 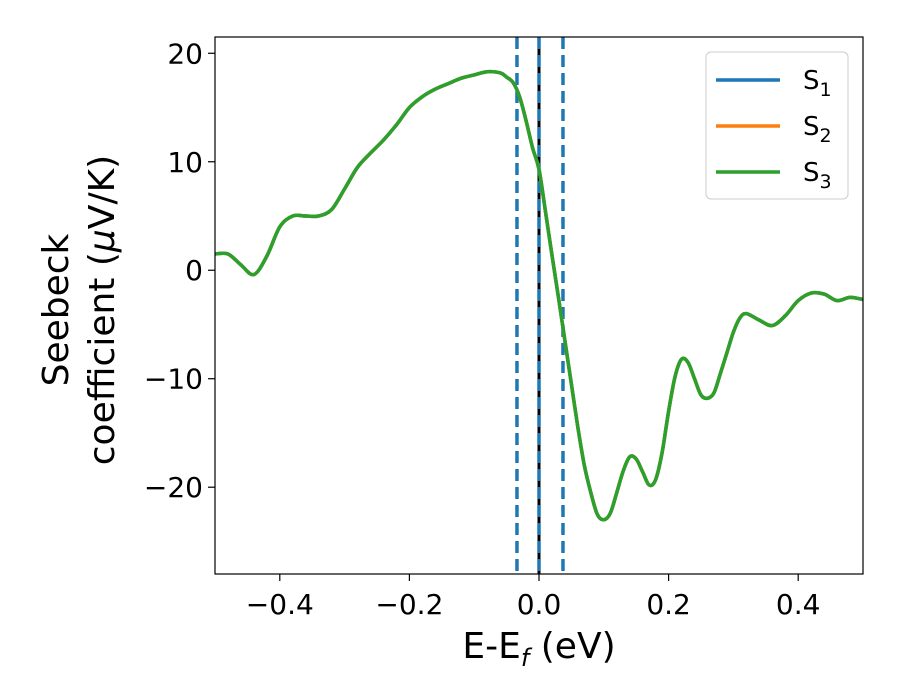 What do you see at coordinates (173, 487) in the screenshot?
I see `y-tick-label: −20` at bounding box center [173, 487].